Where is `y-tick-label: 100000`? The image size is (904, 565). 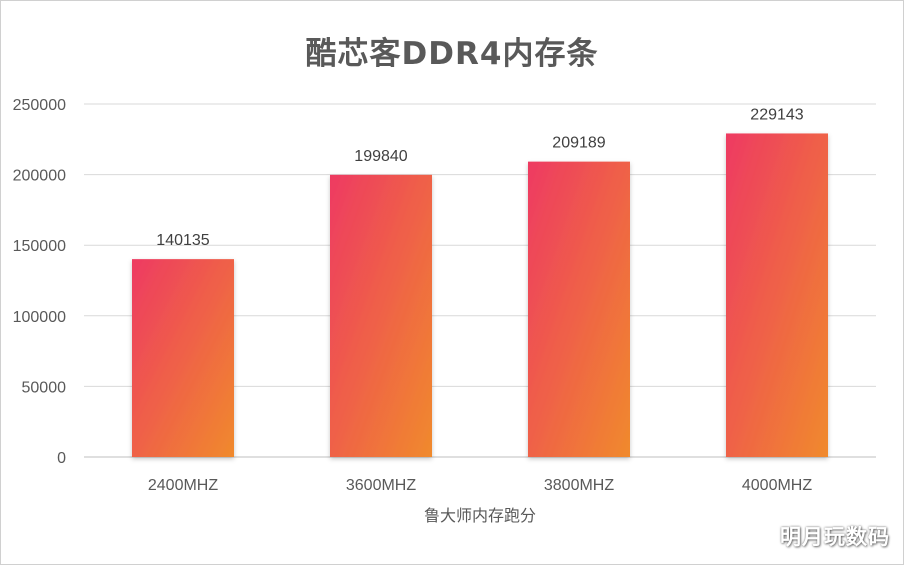 y-tick-label: 100000 is located at coordinates (39, 317).